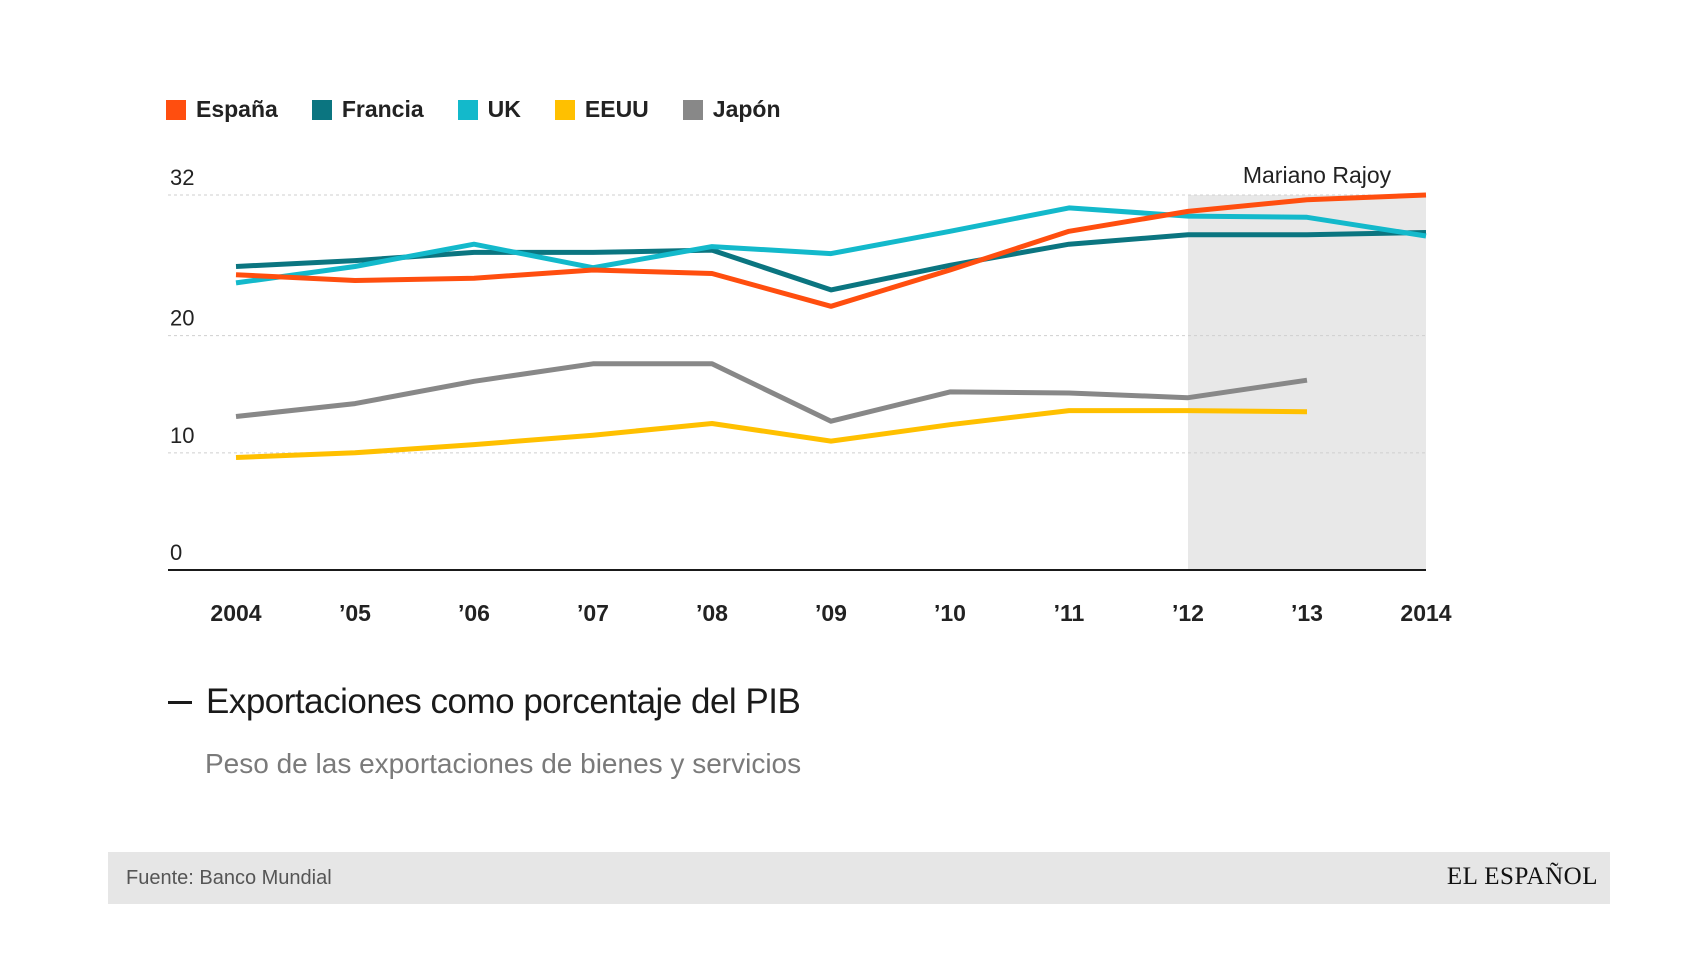  What do you see at coordinates (504, 109) in the screenshot?
I see `legend-label: UK` at bounding box center [504, 109].